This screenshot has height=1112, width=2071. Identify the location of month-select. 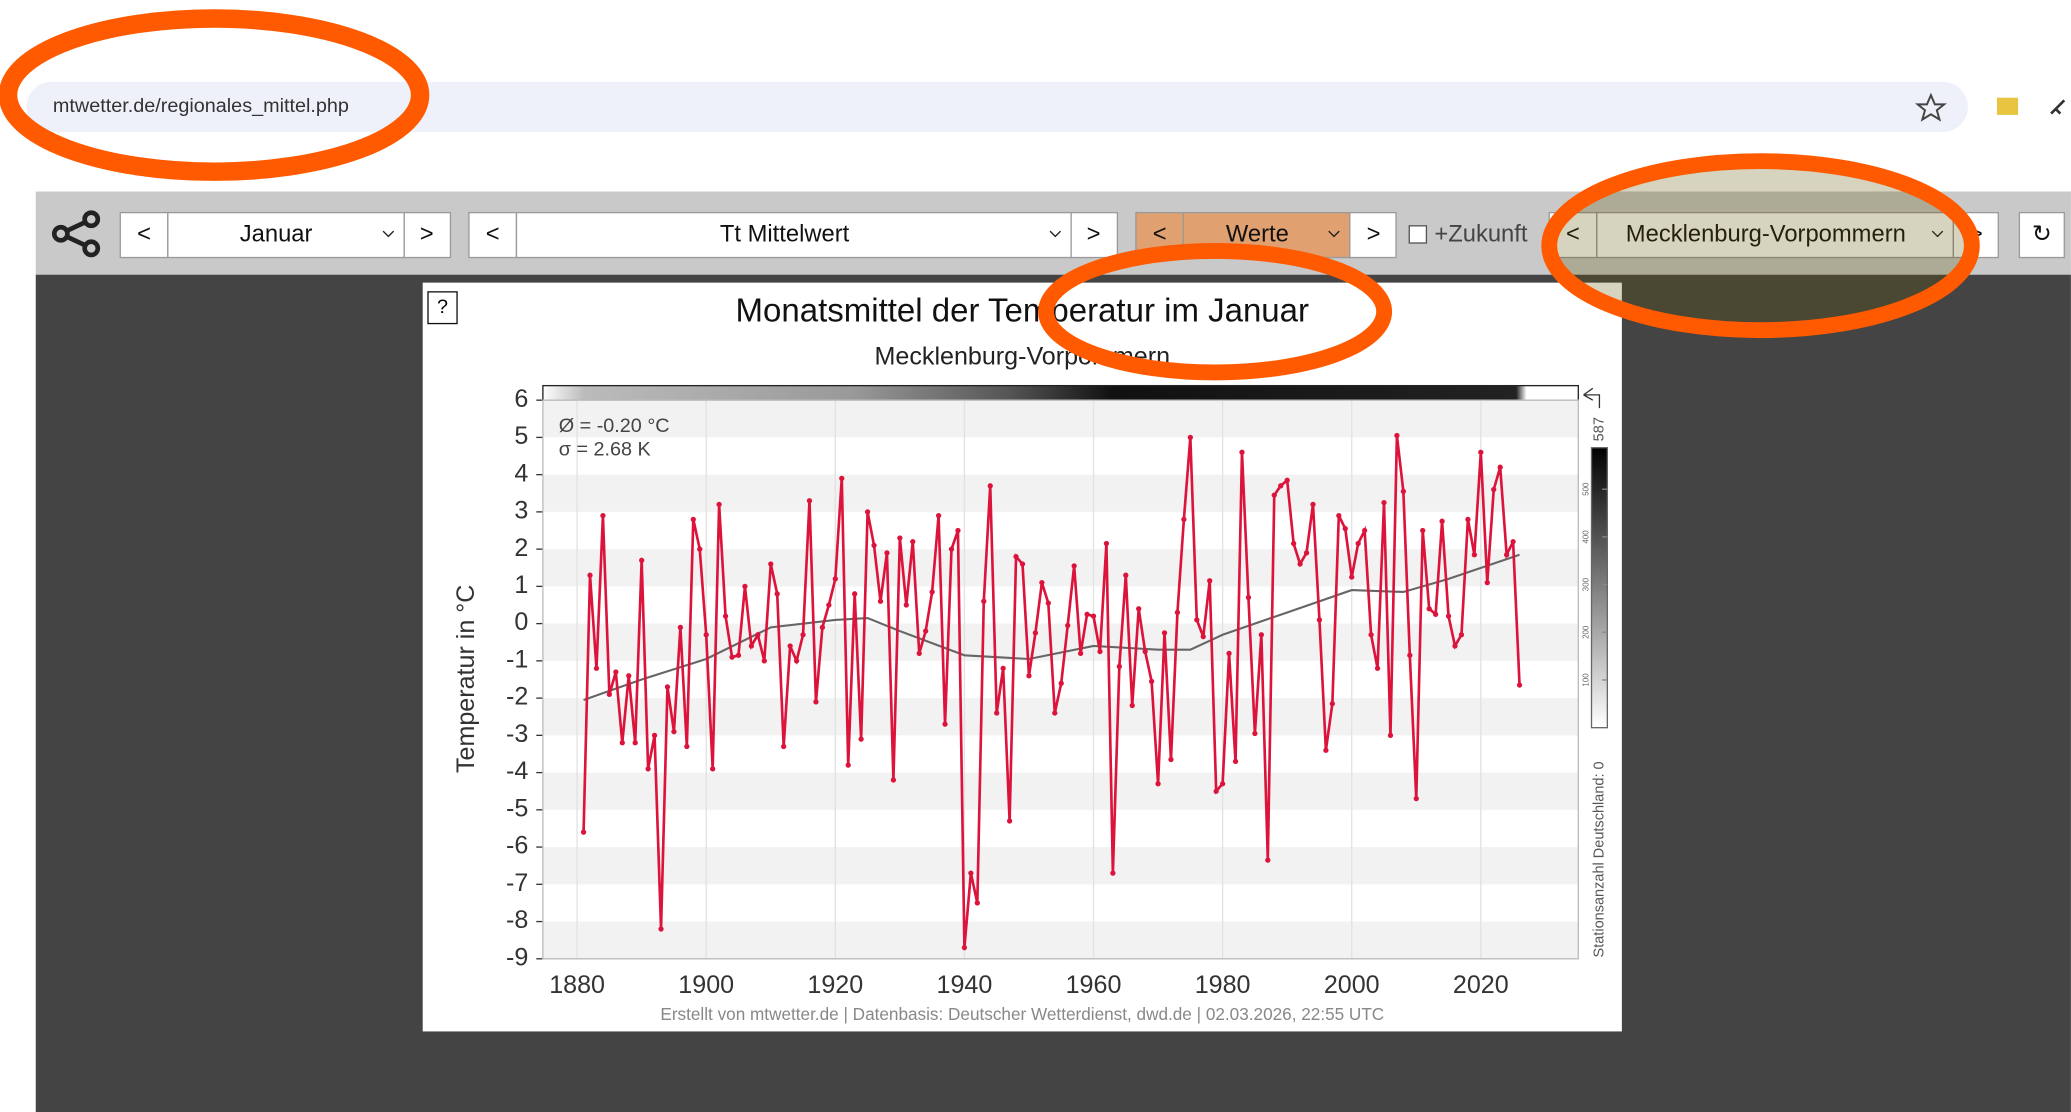
(286, 235).